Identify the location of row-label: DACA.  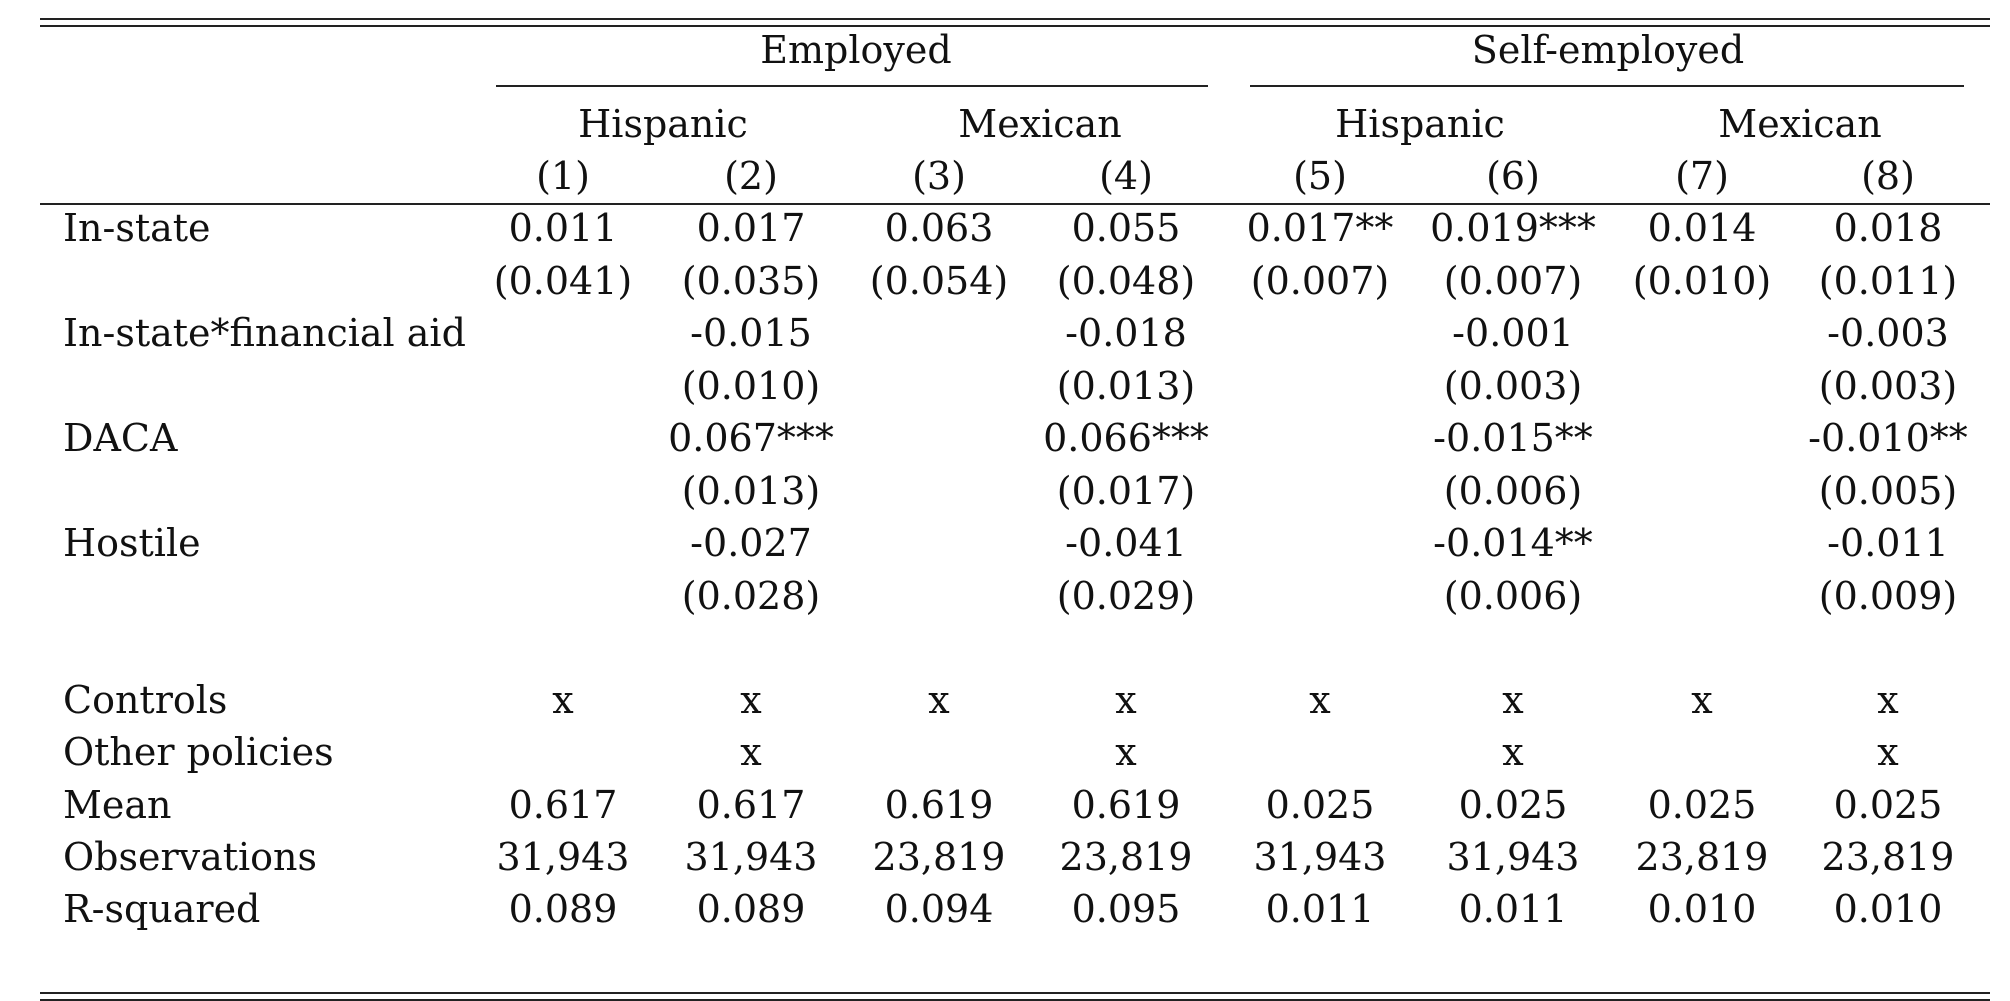
(120, 438).